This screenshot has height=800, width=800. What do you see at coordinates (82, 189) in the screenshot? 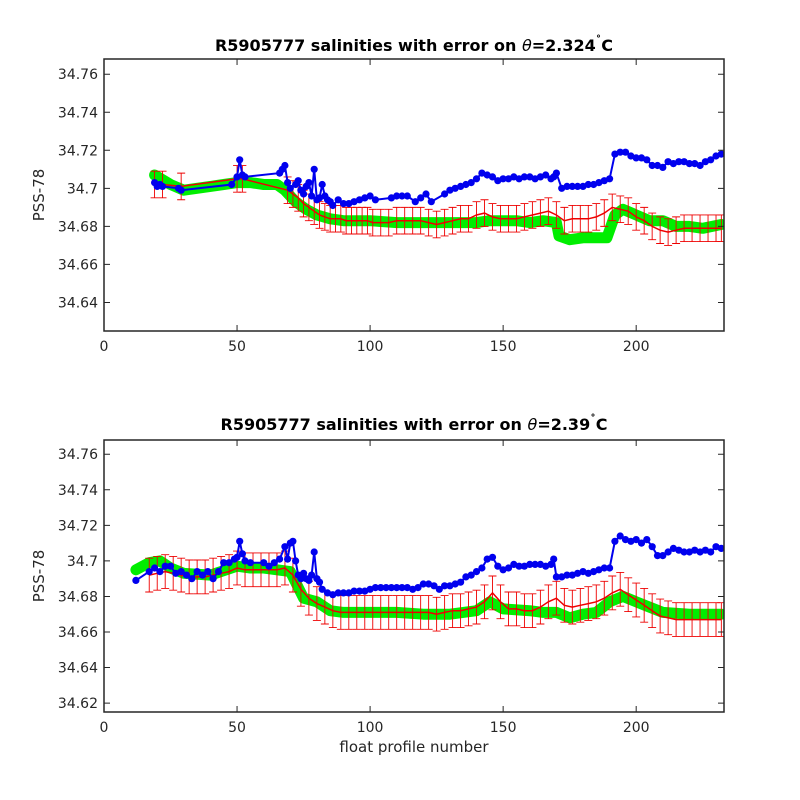
I see `top-y-tick-label: 34.7` at bounding box center [82, 189].